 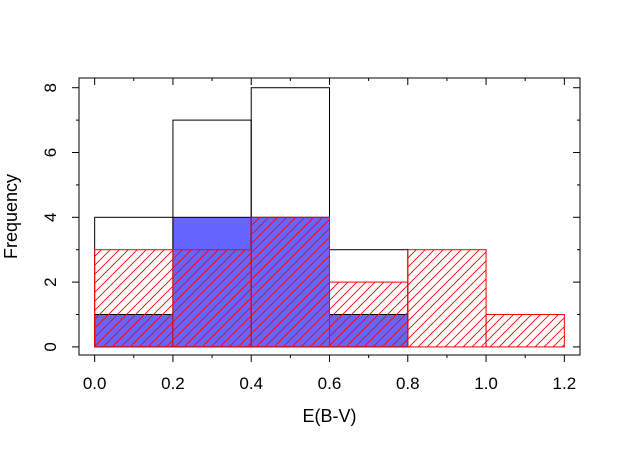 I want to click on y-tick-label: 0, so click(x=50, y=346).